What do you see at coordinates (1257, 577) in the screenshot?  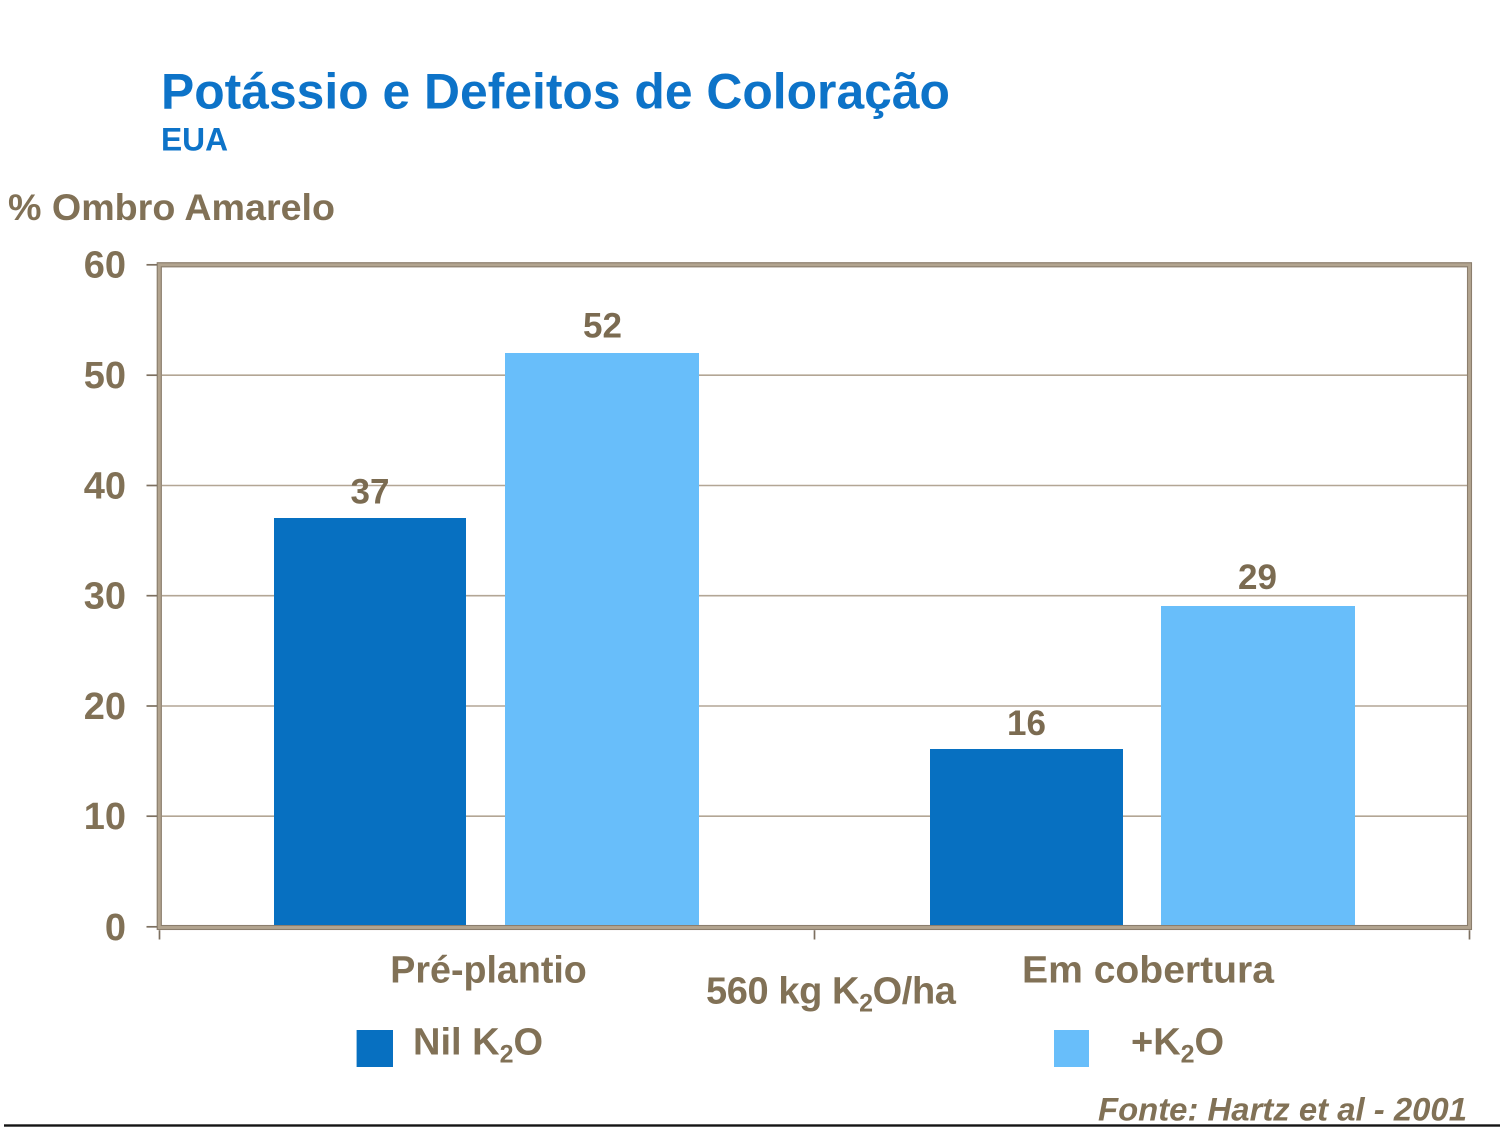 I see `svg-text: 29` at bounding box center [1257, 577].